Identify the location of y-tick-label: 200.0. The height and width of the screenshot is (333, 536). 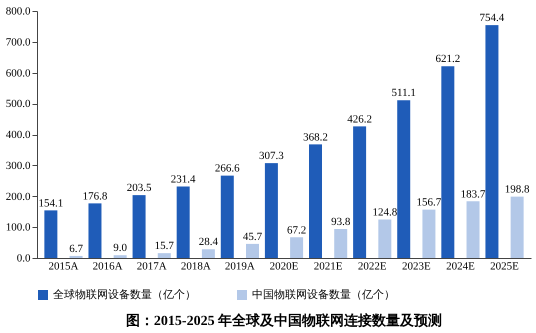
(18, 196).